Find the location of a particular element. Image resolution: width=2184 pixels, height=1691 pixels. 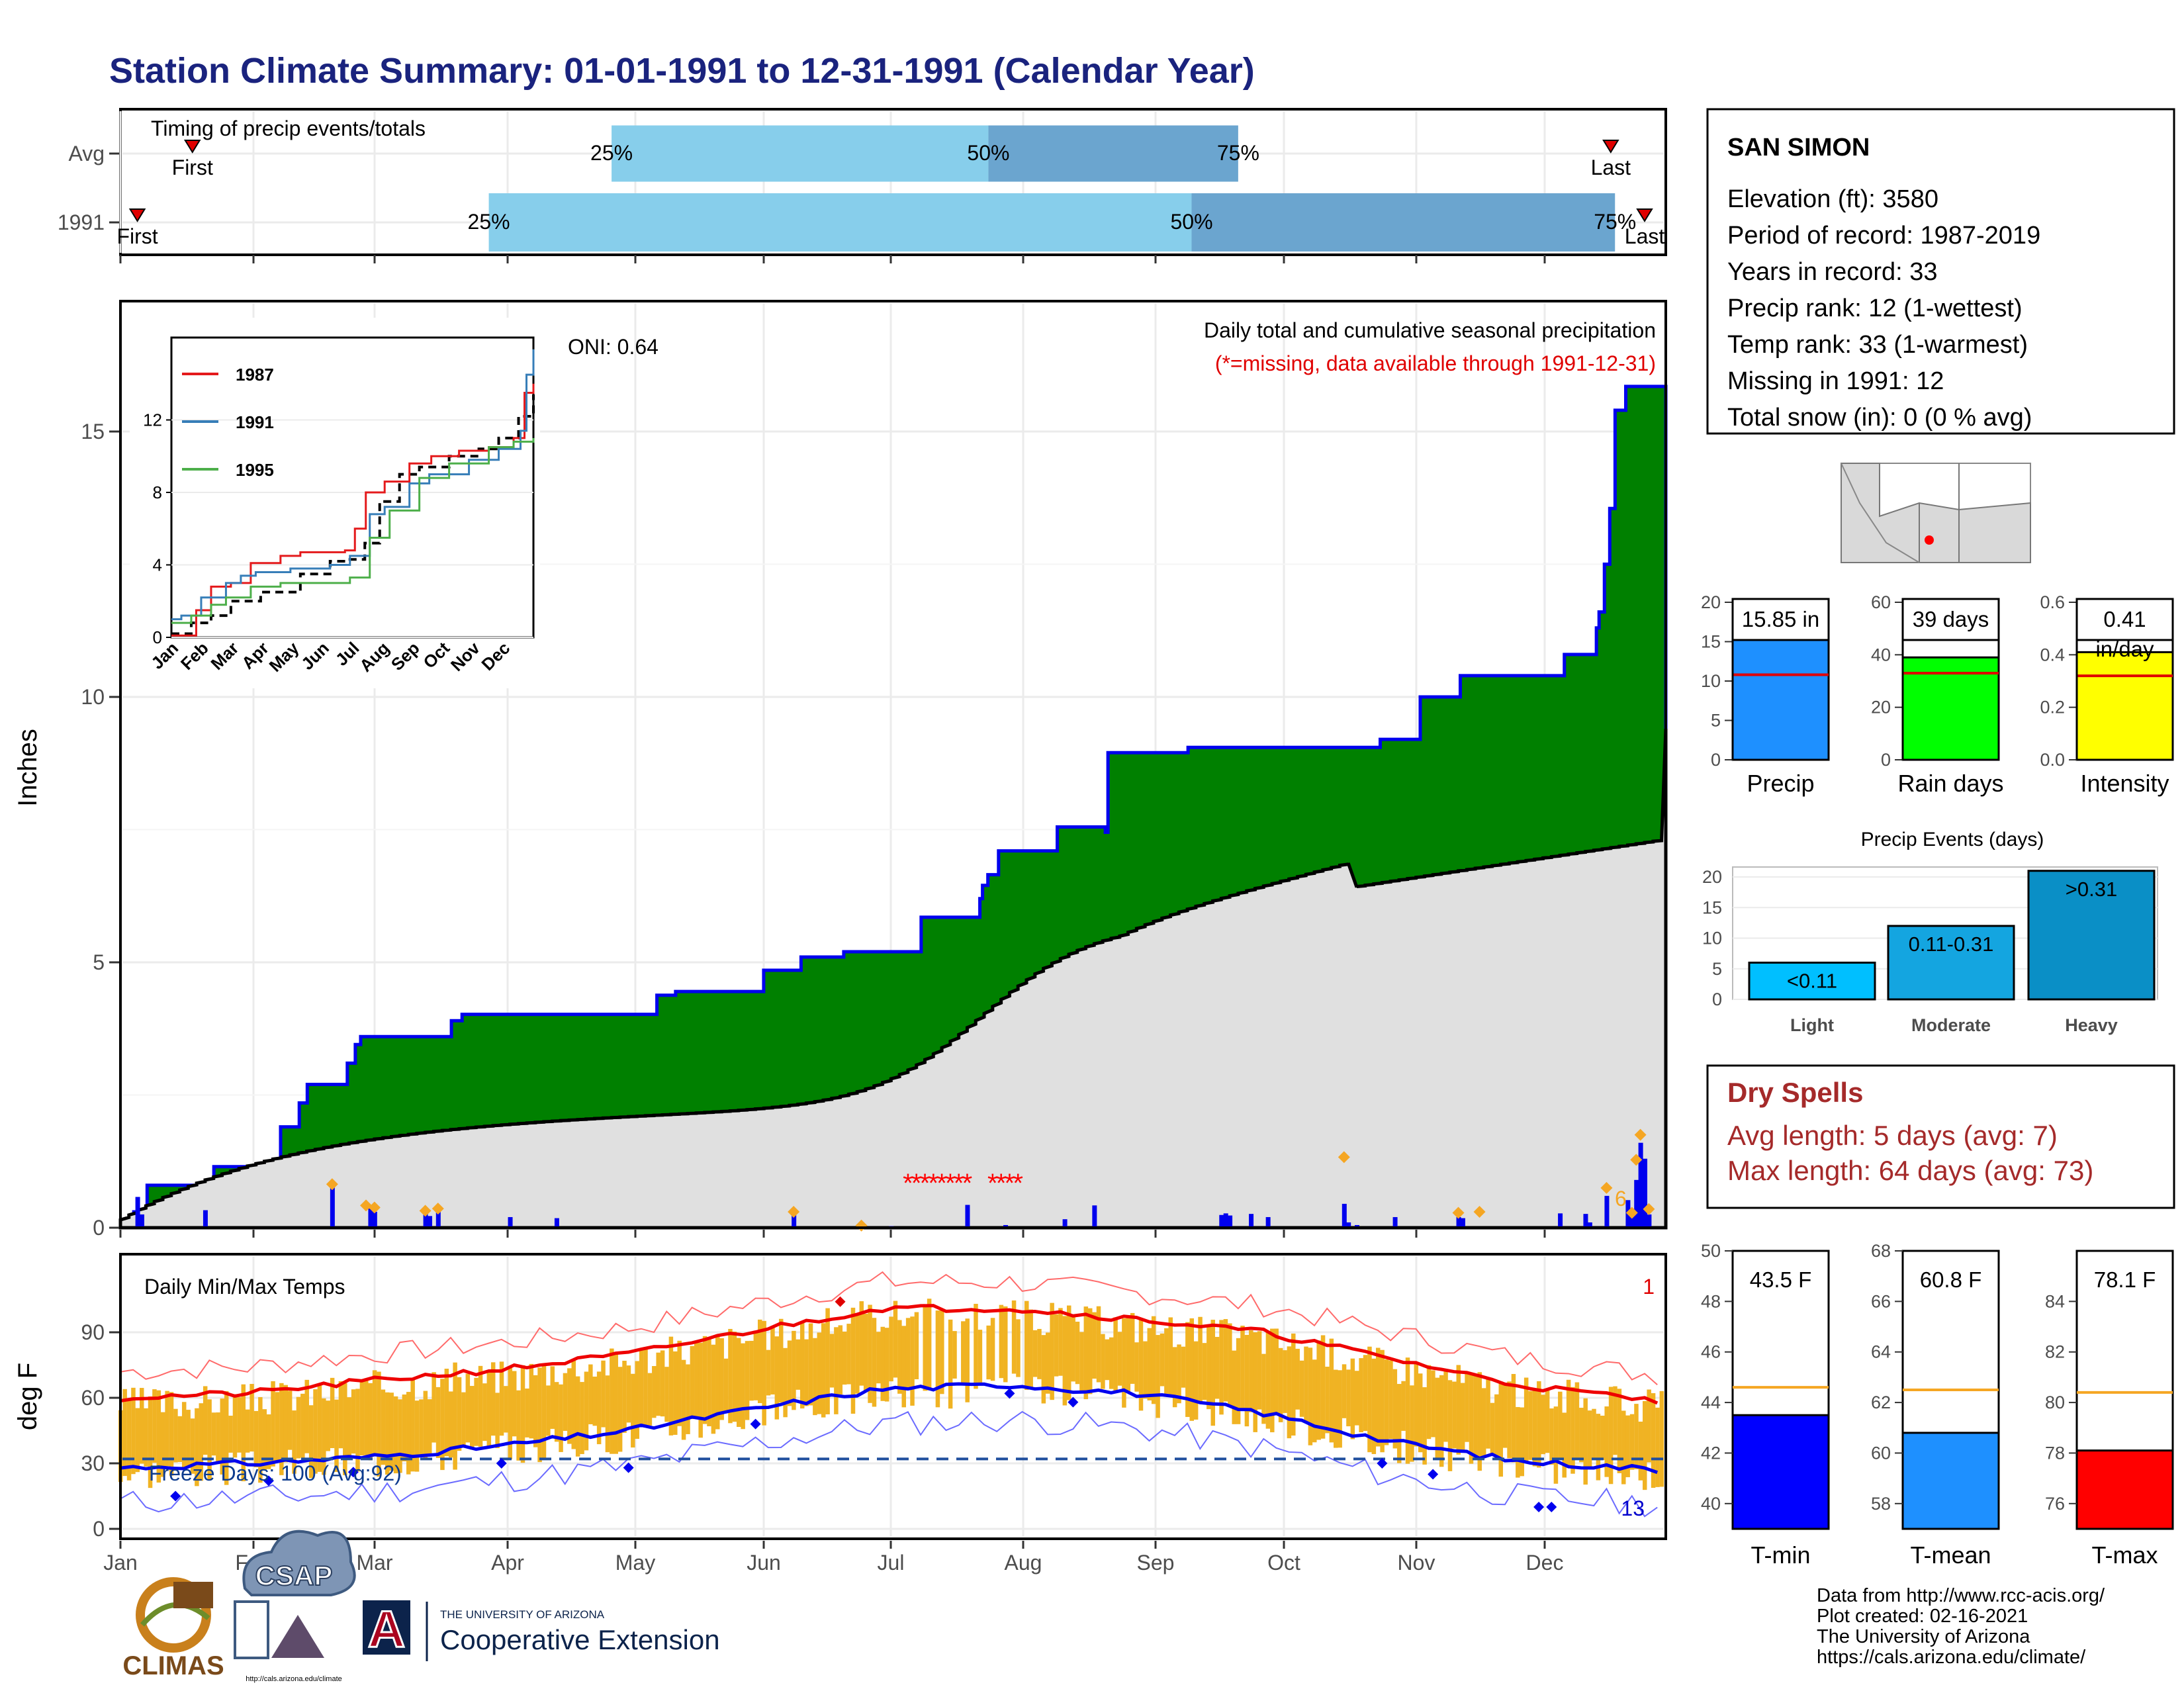

y-tick-label: 30 is located at coordinates (93, 1463).